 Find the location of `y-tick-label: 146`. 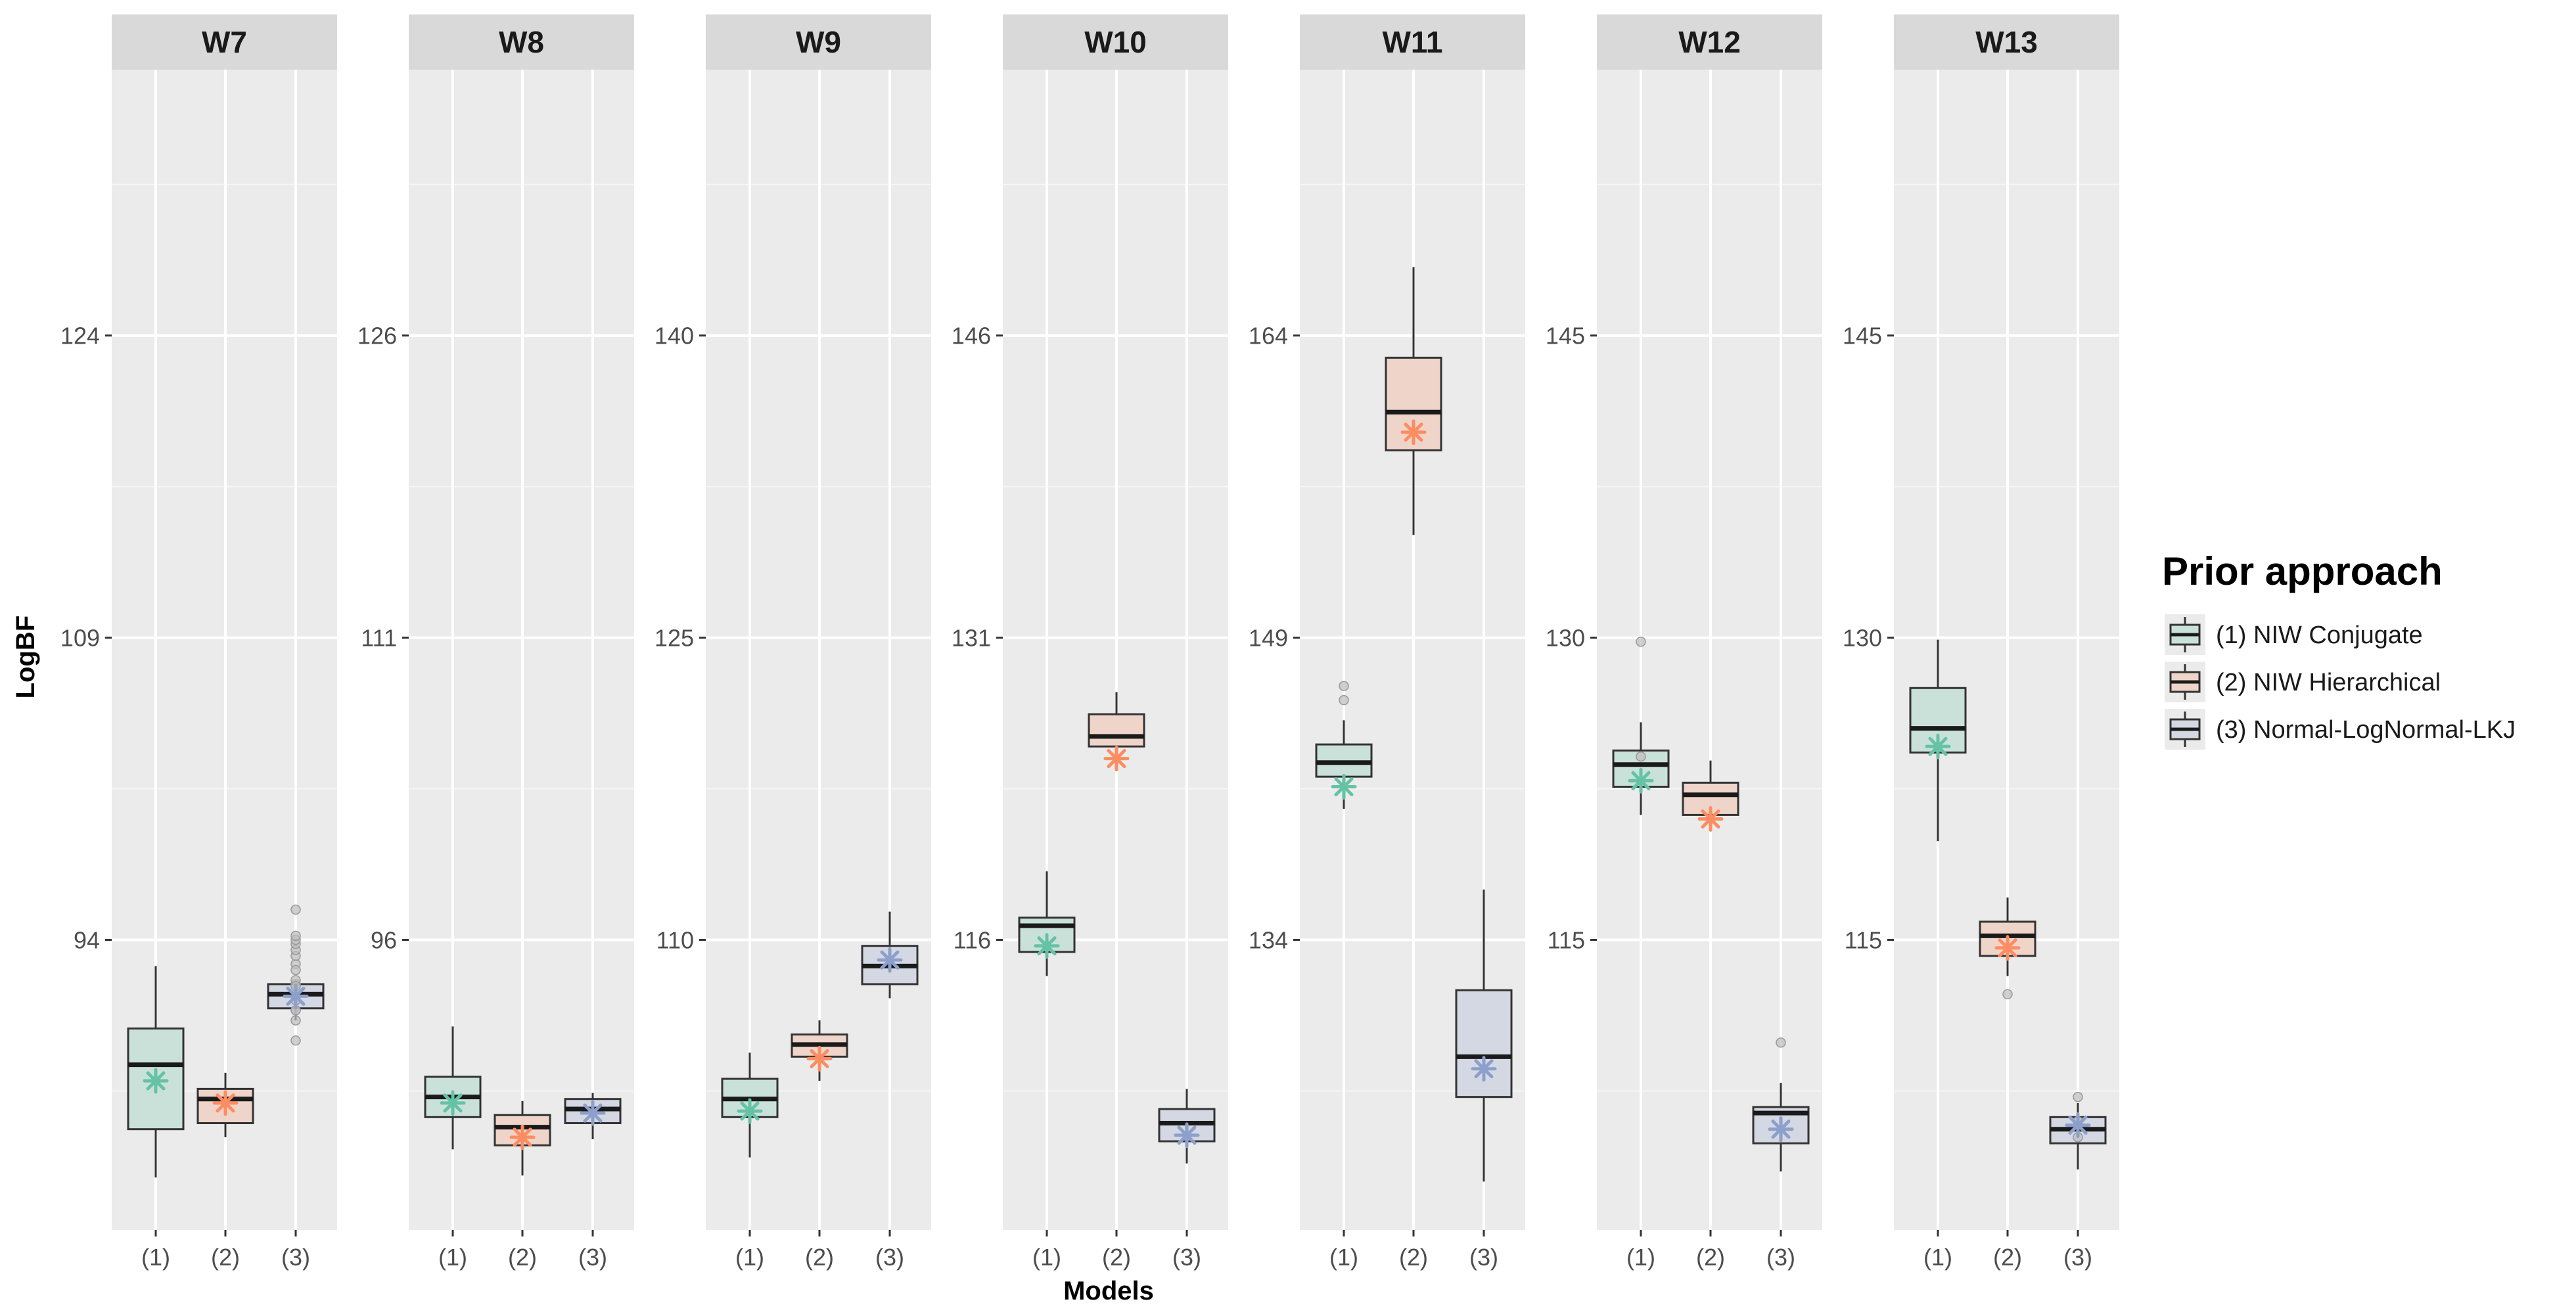

y-tick-label: 146 is located at coordinates (972, 336).